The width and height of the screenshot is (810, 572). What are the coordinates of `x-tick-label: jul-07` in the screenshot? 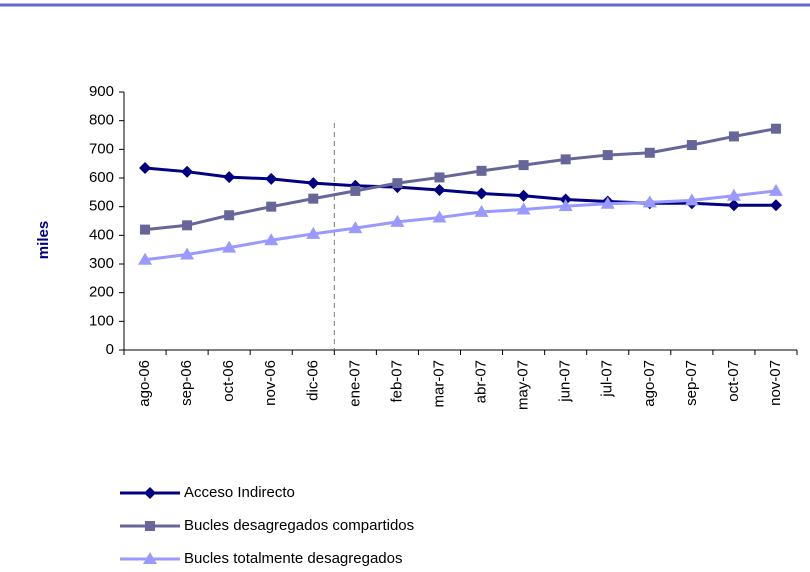 It's located at (607, 379).